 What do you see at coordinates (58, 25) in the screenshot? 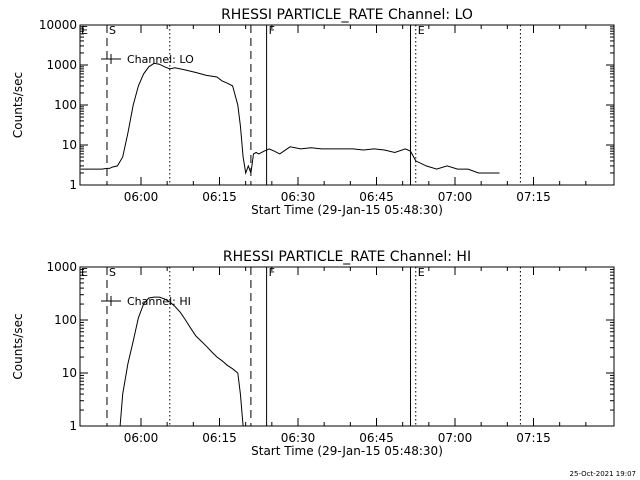
I see `y-tick-label: 10000` at bounding box center [58, 25].